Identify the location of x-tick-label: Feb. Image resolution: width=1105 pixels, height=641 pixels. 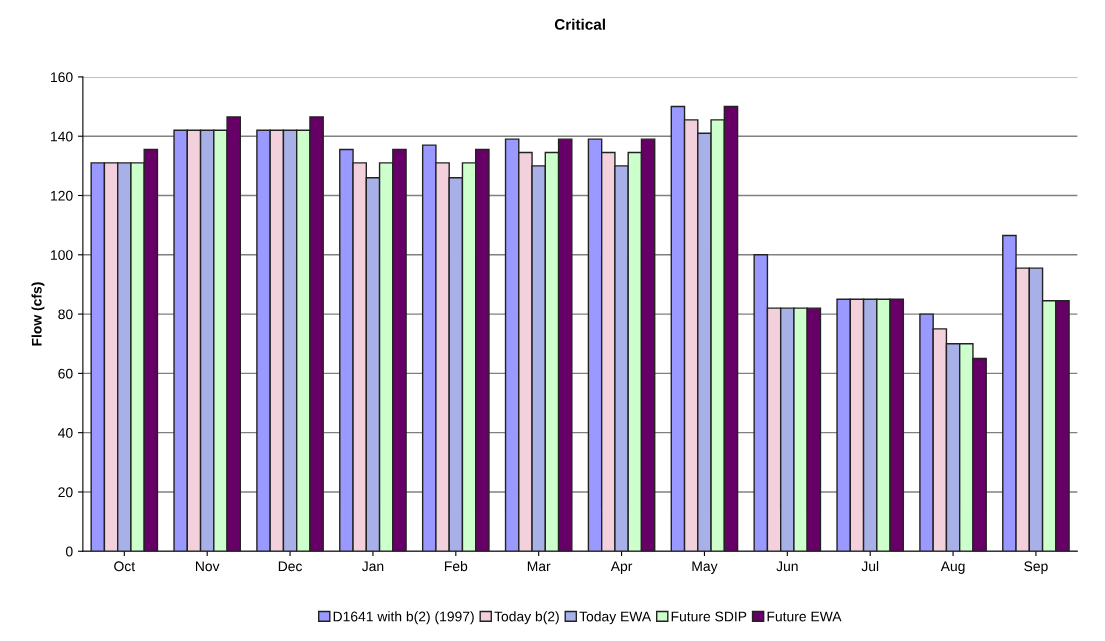
(456, 566).